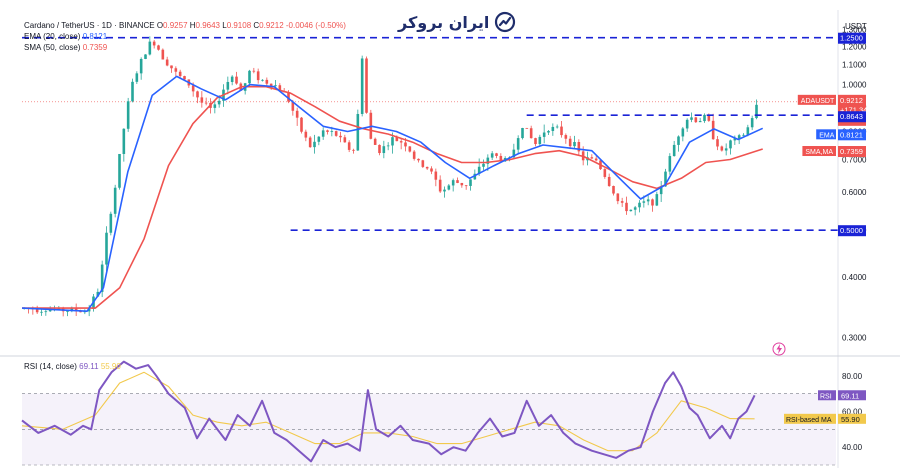 Image resolution: width=900 pixels, height=471 pixels. I want to click on ohlc-change: -0.0046 (-0.50%), so click(315, 25).